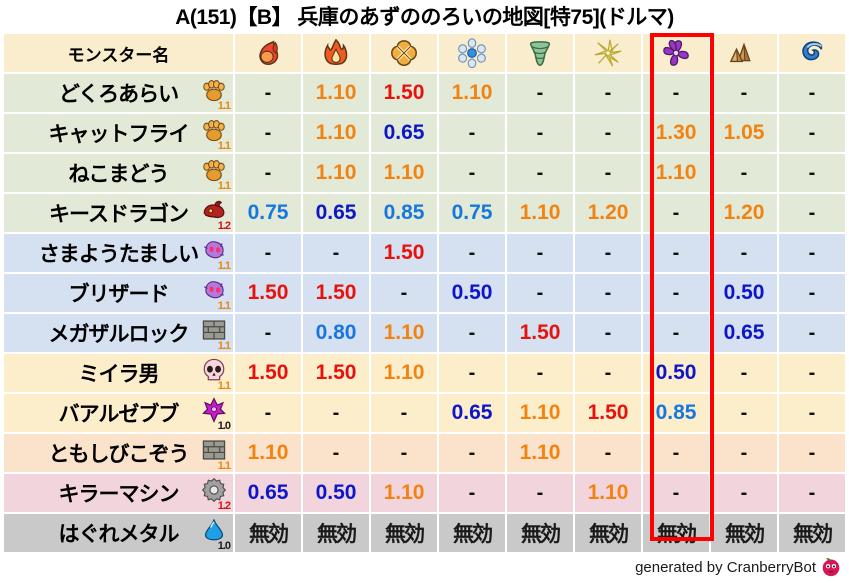  I want to click on column-header-io, so click(404, 53).